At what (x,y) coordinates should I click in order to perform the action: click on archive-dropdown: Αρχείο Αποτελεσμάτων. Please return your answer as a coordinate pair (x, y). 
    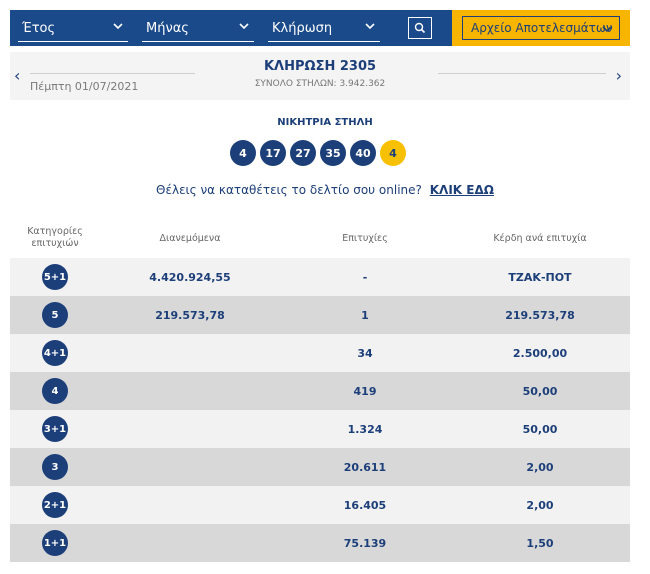
    Looking at the image, I should click on (541, 28).